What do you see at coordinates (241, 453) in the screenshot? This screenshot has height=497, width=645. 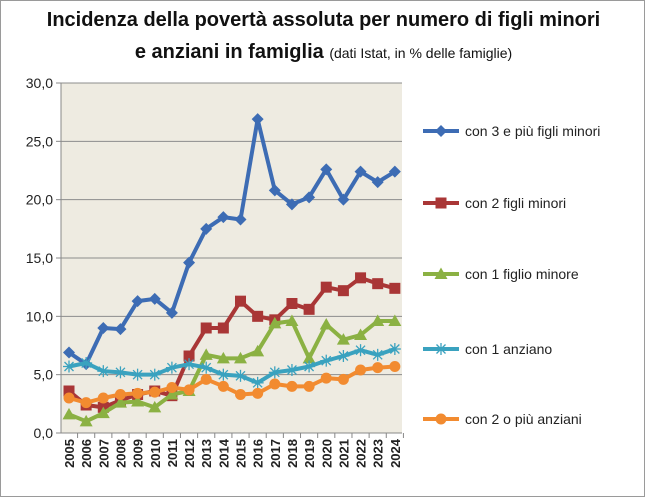 I see `x-tick-label: 2015` at bounding box center [241, 453].